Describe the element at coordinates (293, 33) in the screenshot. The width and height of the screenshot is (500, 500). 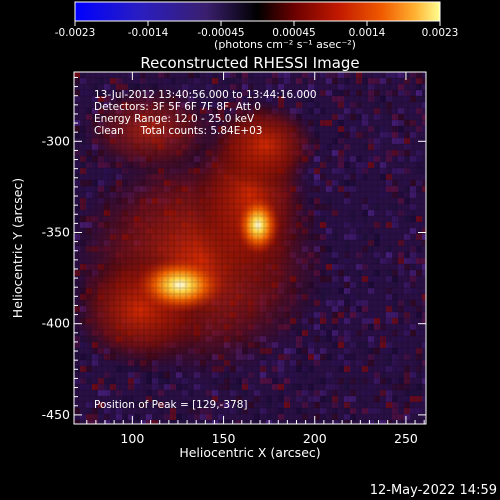
I see `colorbar-tick-label: 0.00045` at that location.